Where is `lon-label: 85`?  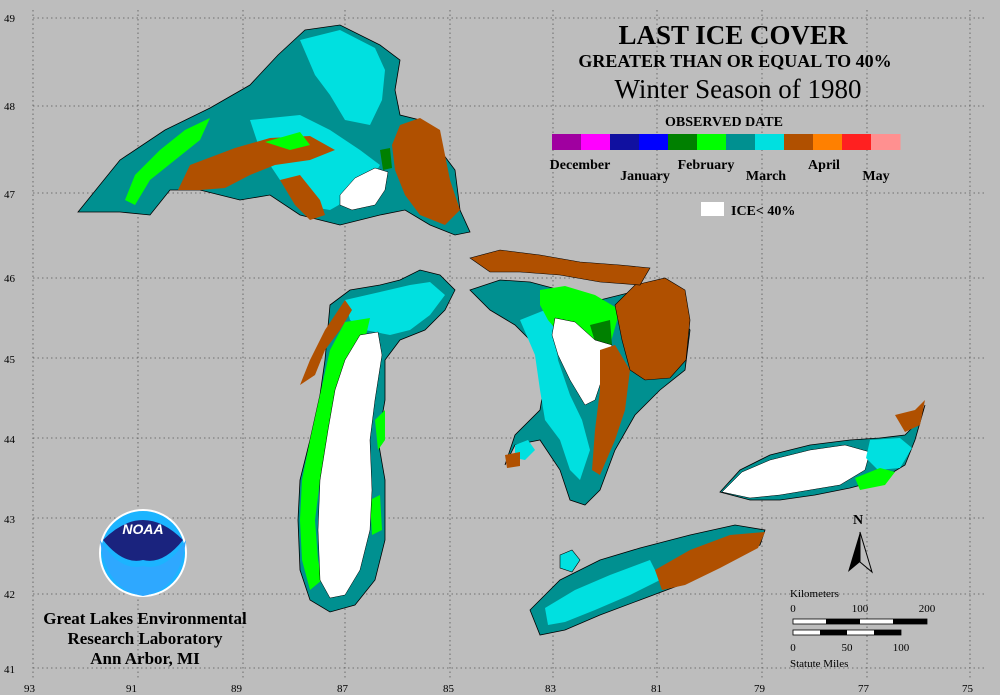 lon-label: 85 is located at coordinates (449, 689).